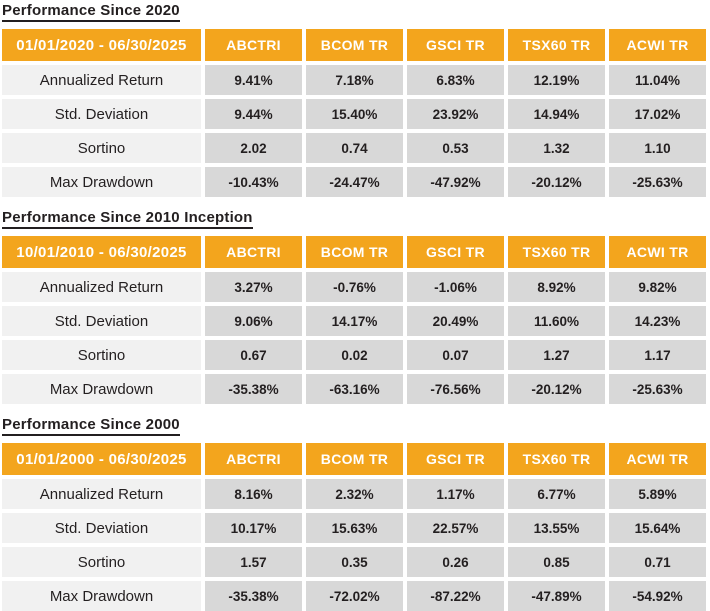  I want to click on value-cell: 6.77%, so click(556, 494).